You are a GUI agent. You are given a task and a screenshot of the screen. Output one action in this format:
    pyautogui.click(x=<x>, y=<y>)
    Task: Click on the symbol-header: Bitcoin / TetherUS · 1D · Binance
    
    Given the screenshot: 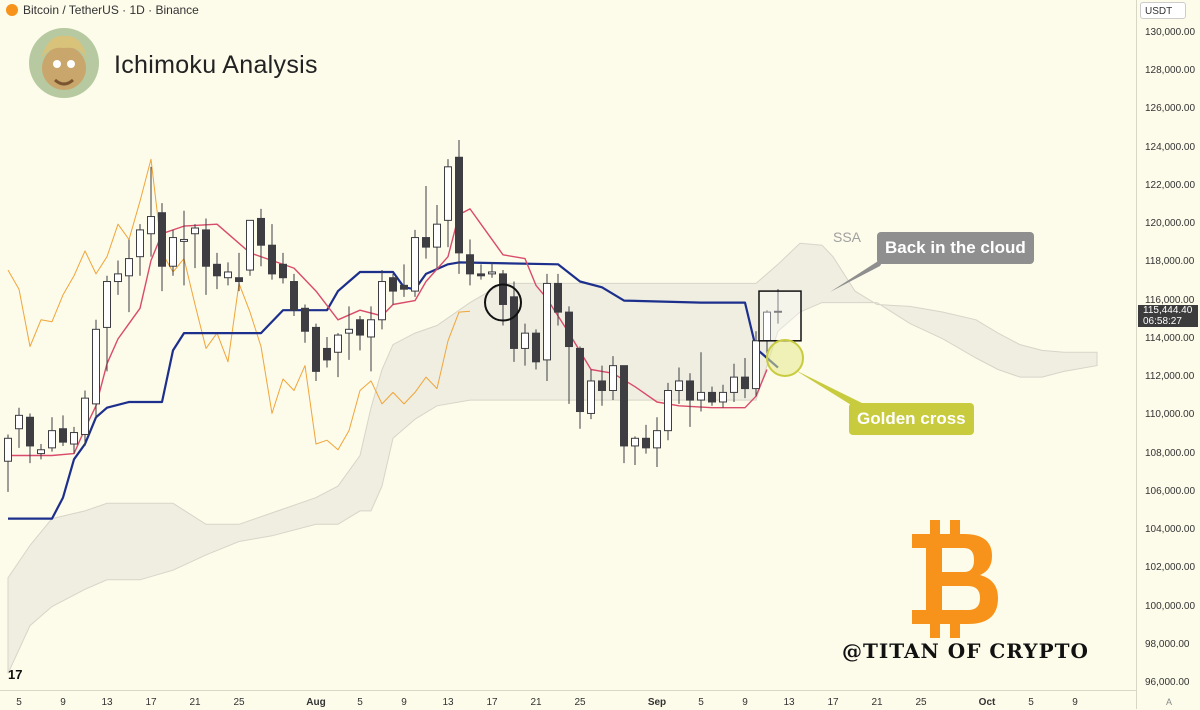 What is the action you would take?
    pyautogui.click(x=102, y=10)
    